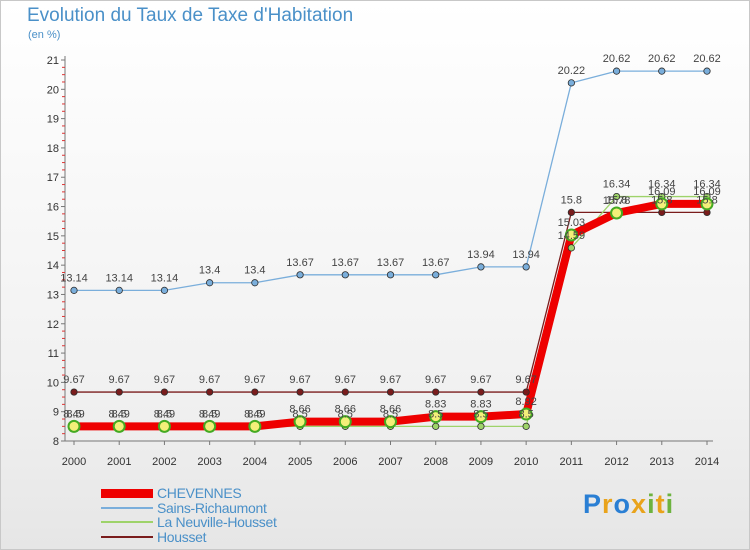  Describe the element at coordinates (53, 383) in the screenshot. I see `y-tick-label: 10` at that location.